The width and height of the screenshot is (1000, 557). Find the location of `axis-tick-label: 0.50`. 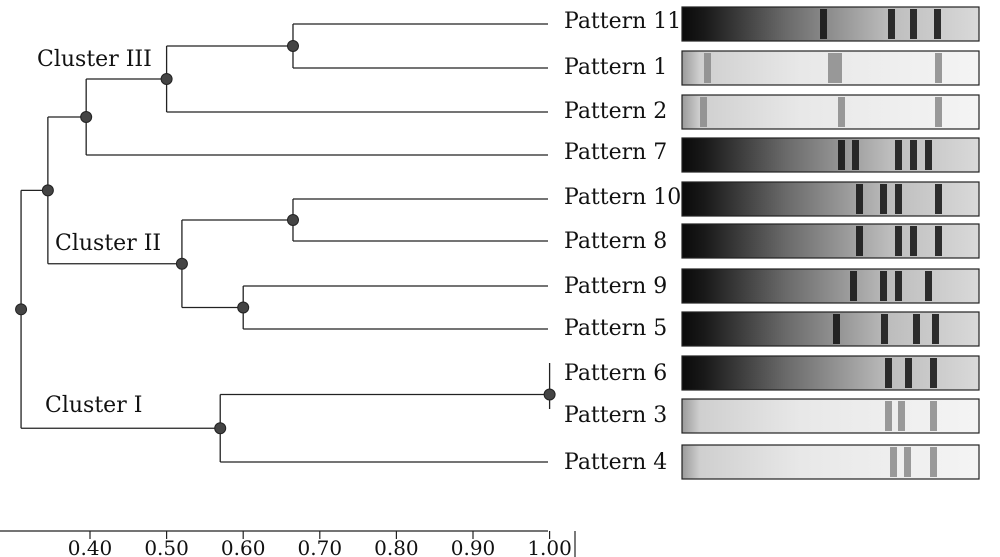

axis-tick-label: 0.50 is located at coordinates (166, 546).